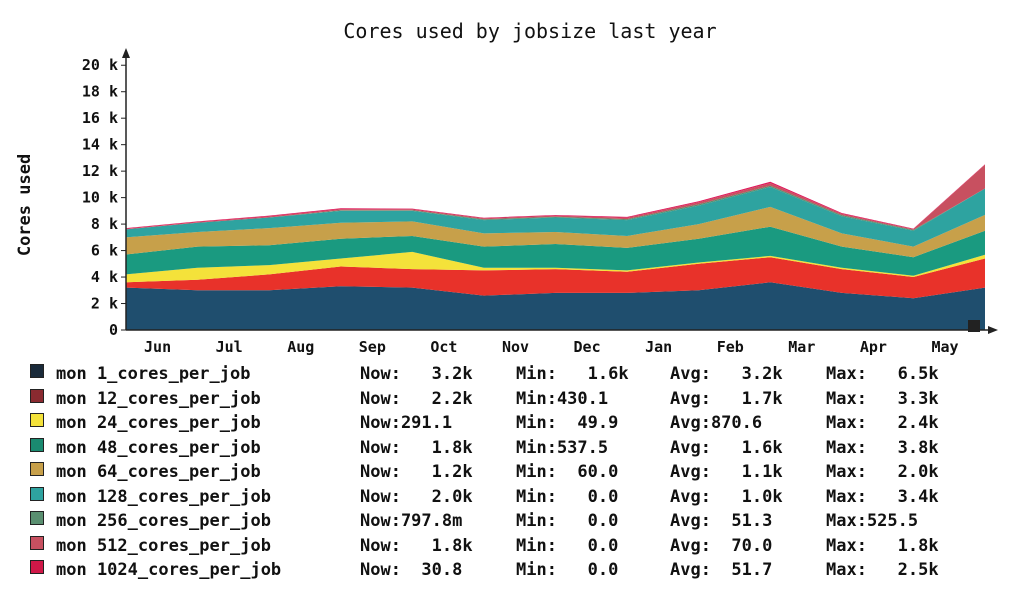 This screenshot has width=1035, height=608. What do you see at coordinates (229, 347) in the screenshot?
I see `x-tick-label: Jul` at bounding box center [229, 347].